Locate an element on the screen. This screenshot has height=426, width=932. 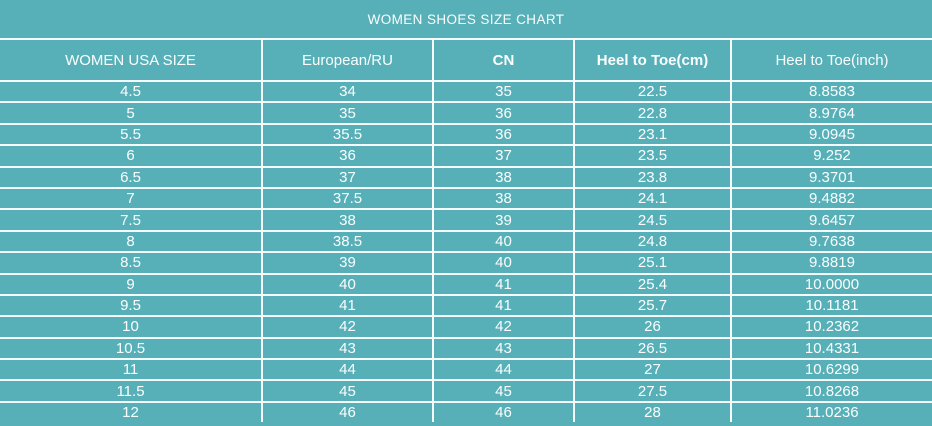
table-row: 5.5 35.5 36 23.1 9.0945 is located at coordinates (466, 134).